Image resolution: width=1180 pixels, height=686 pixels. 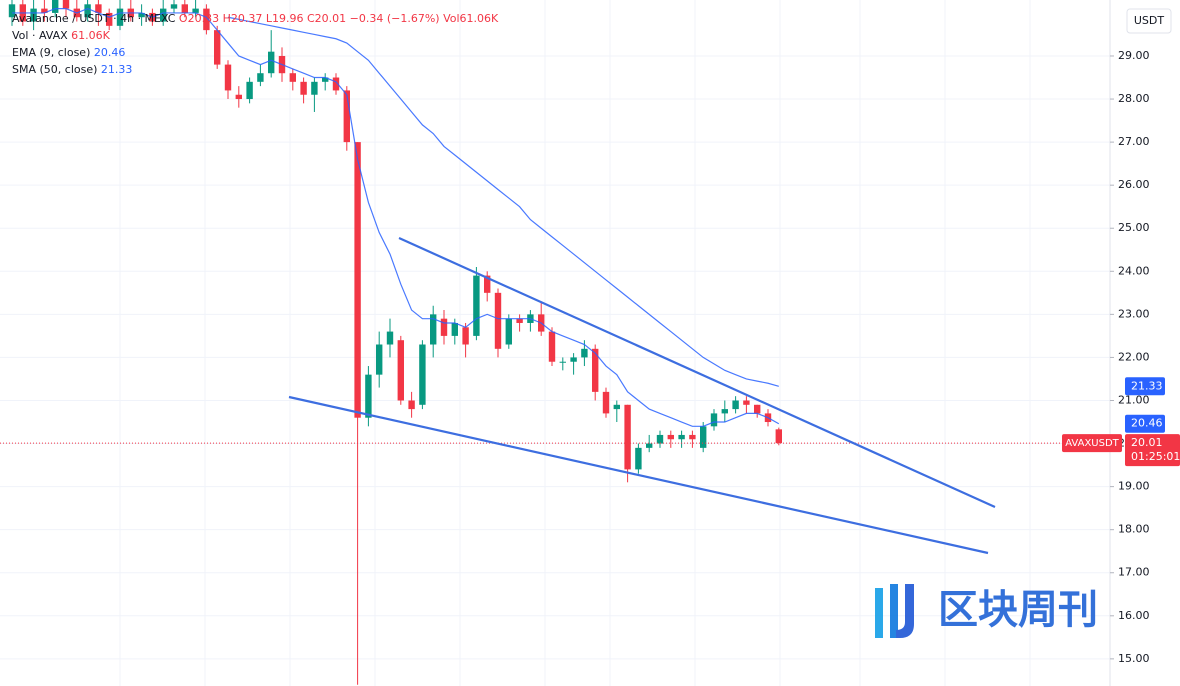 I want to click on y-tick-label: 19.00, so click(x=1134, y=486).